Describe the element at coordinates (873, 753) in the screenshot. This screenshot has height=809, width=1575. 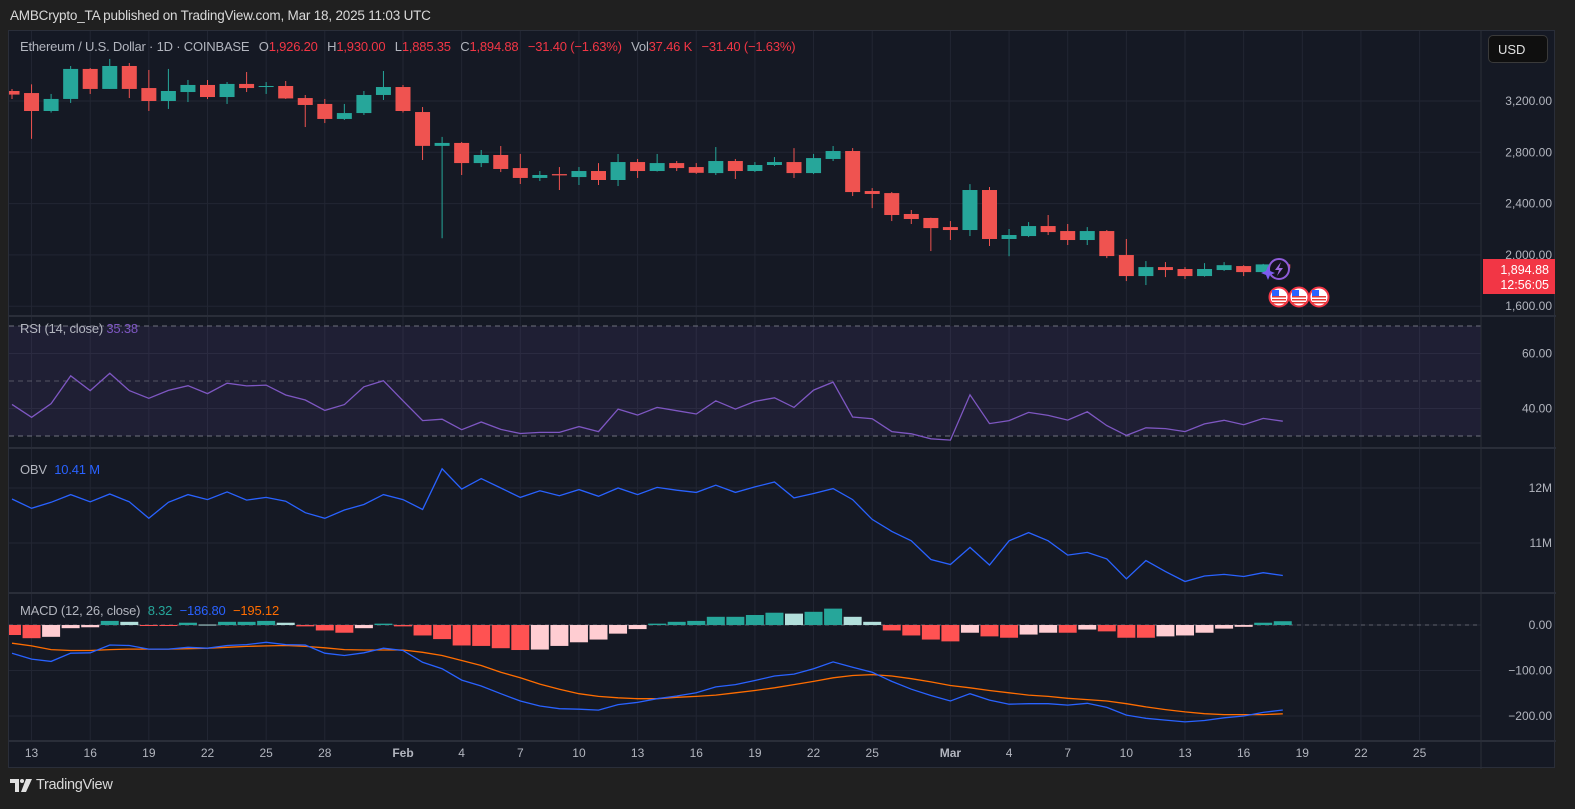
I see `time-axis-label: 25` at that location.